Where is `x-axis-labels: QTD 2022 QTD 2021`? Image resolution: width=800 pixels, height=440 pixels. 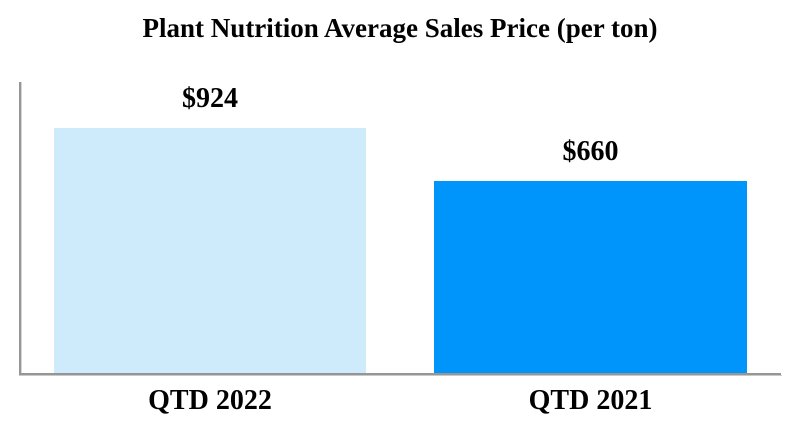 x-axis-labels: QTD 2022 QTD 2021 is located at coordinates (401, 404).